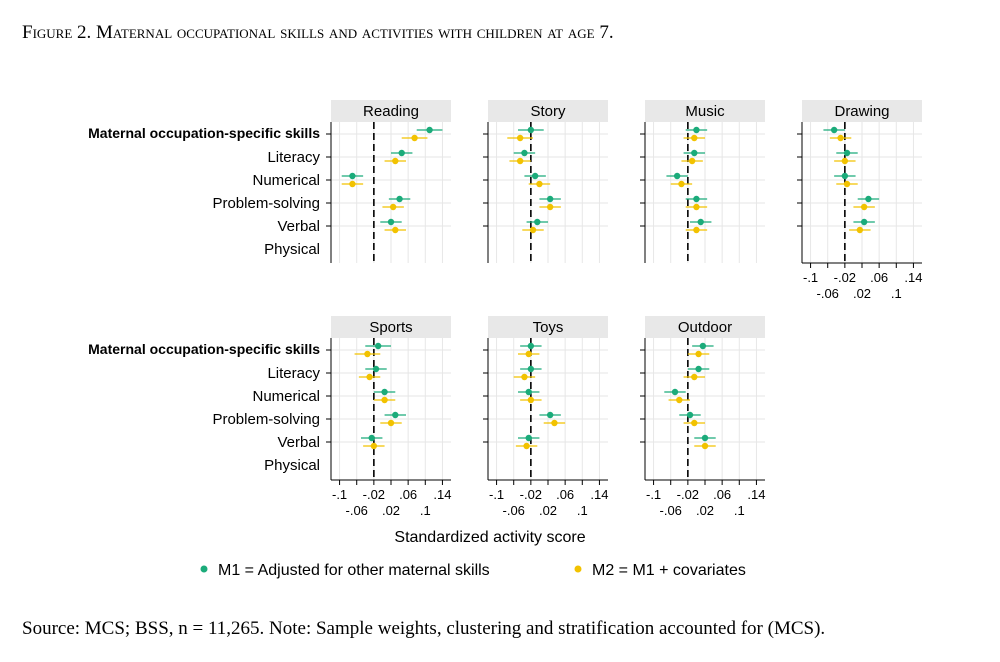  I want to click on point-m2-reading-physical, so click(395, 230).